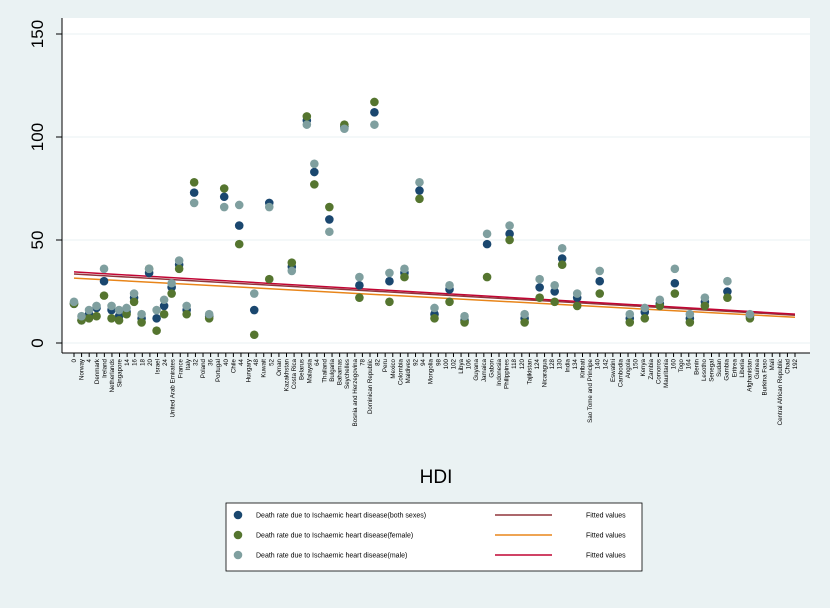 Image resolution: width=830 pixels, height=608 pixels. Describe the element at coordinates (37, 137) in the screenshot. I see `y-tick-label: 100` at that location.